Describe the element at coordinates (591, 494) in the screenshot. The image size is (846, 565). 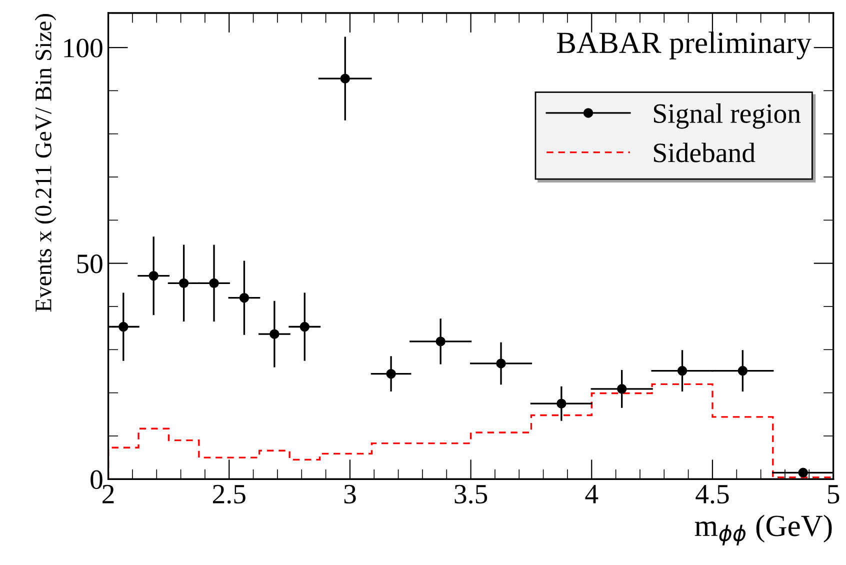
I see `x-tick-label: 4` at that location.